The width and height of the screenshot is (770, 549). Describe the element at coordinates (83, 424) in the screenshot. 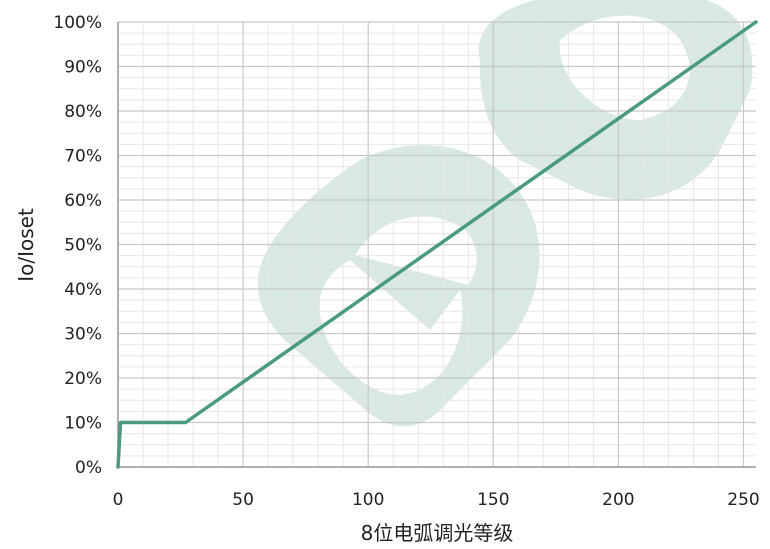

I see `y-tick-label: 10%` at that location.